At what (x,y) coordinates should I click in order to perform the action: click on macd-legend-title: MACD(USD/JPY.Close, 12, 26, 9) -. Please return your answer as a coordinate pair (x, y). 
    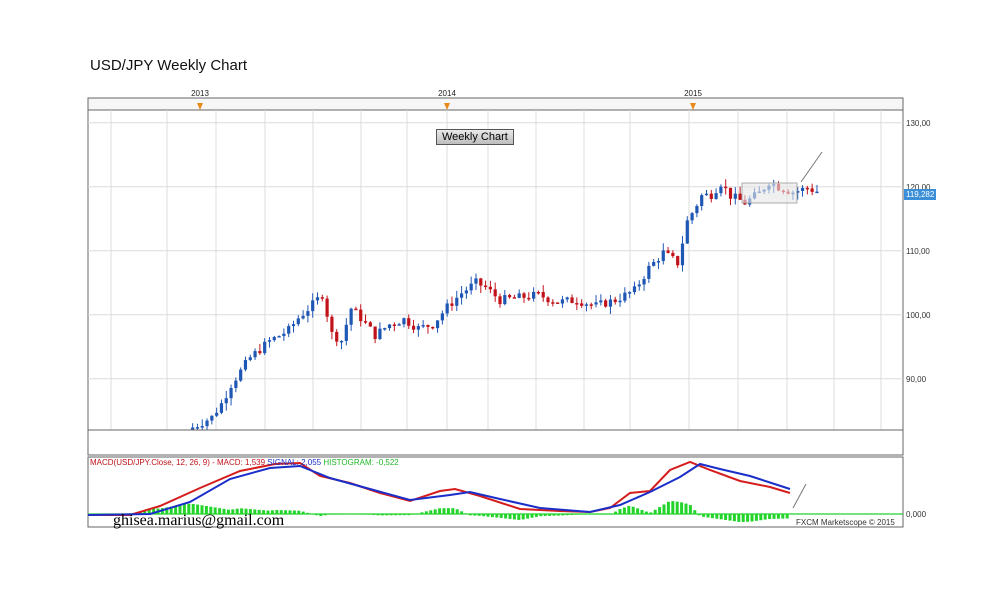
    Looking at the image, I should click on (152, 462).